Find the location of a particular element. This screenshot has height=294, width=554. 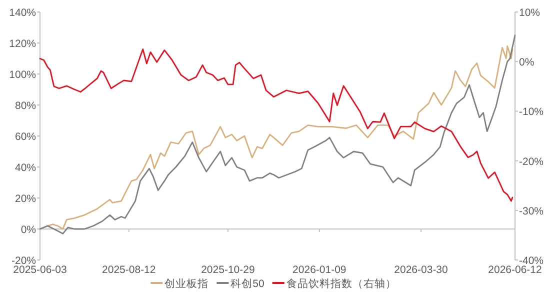

x-tick-label: 2026-06-12 is located at coordinates (515, 270).